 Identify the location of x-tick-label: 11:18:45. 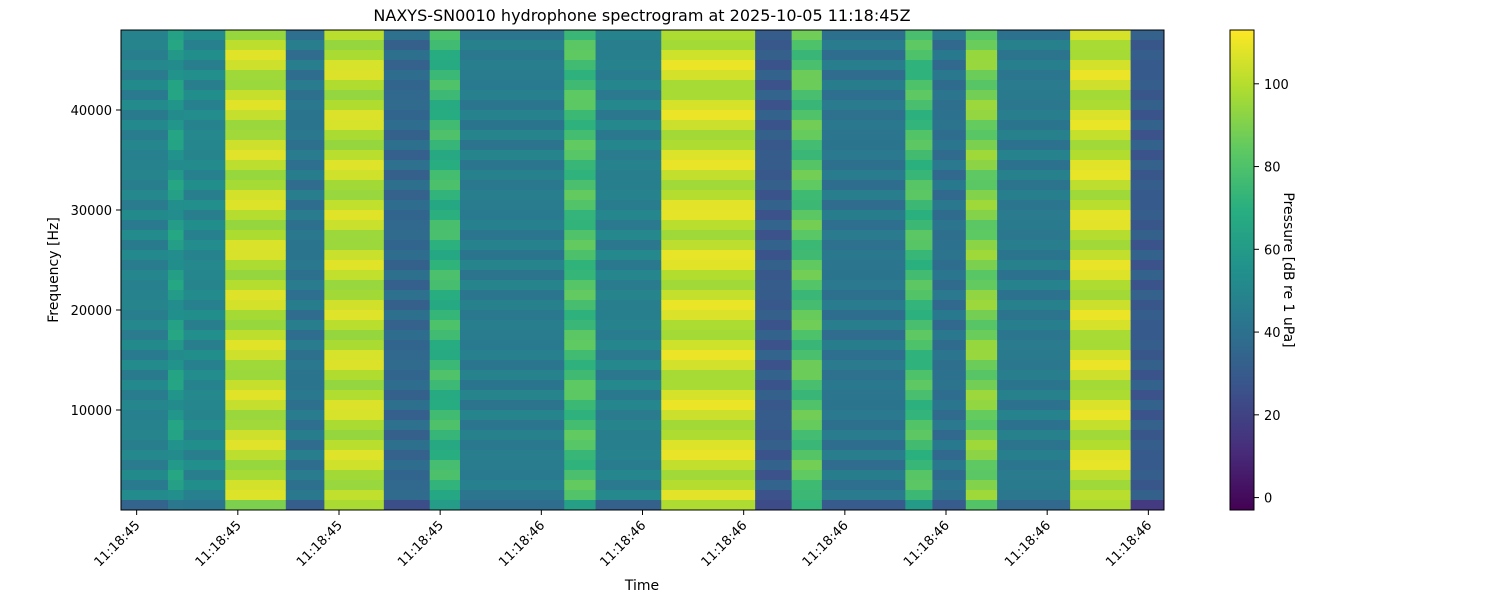
(219, 544).